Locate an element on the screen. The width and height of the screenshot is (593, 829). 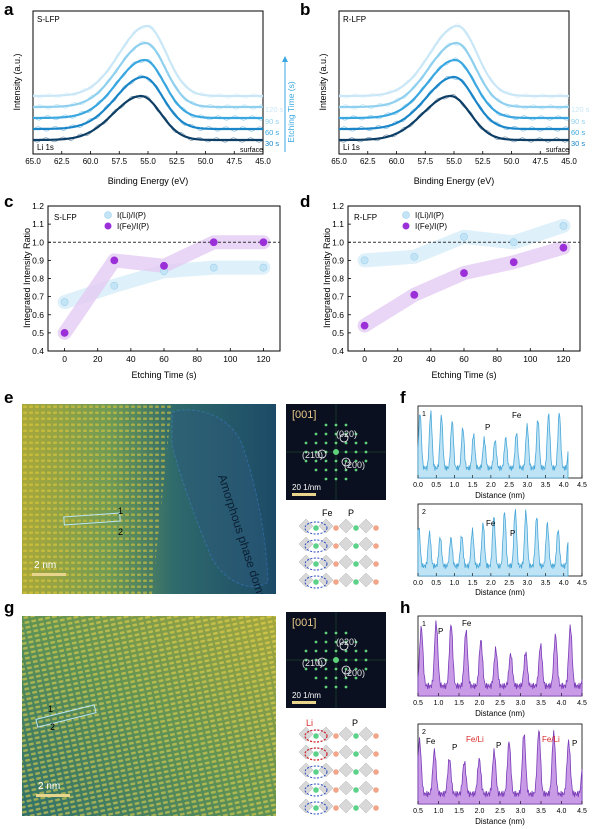
line2-label-e: 2 is located at coordinates (120, 532).